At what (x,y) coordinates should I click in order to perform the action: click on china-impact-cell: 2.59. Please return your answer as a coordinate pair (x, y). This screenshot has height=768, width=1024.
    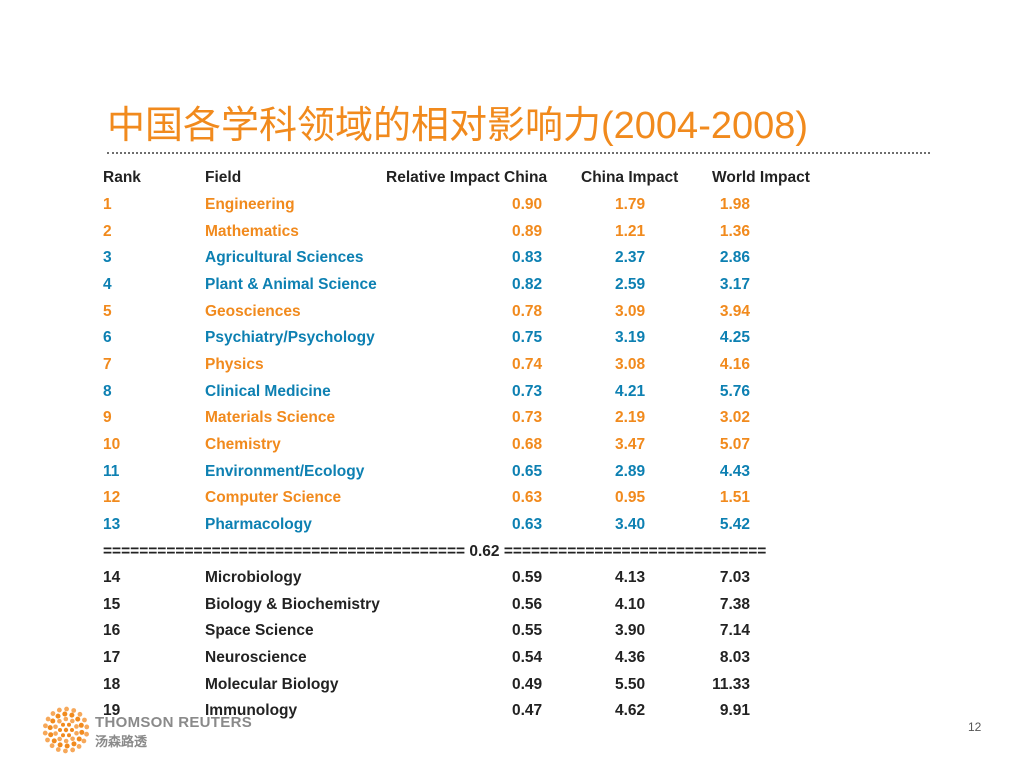
    Looking at the image, I should click on (630, 284).